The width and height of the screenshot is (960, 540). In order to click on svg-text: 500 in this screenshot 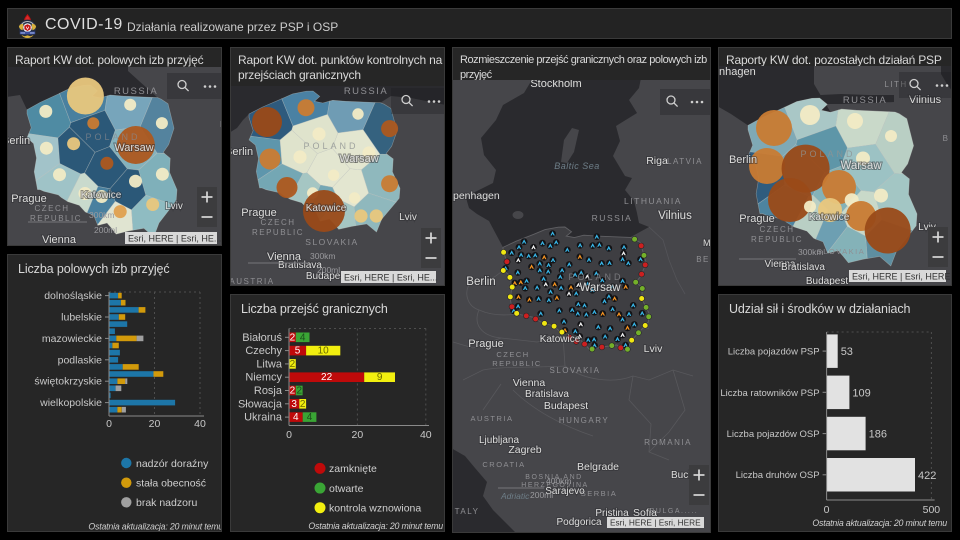, I will do `click(932, 510)`.